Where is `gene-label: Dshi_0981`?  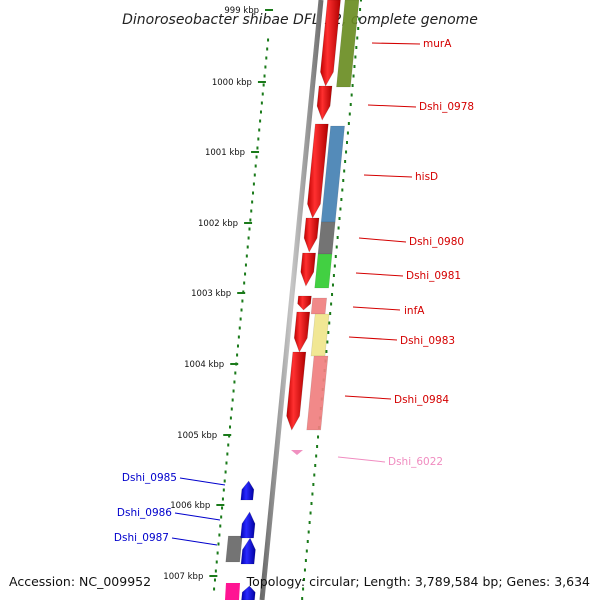
gene-label: Dshi_0981 is located at coordinates (433, 276).